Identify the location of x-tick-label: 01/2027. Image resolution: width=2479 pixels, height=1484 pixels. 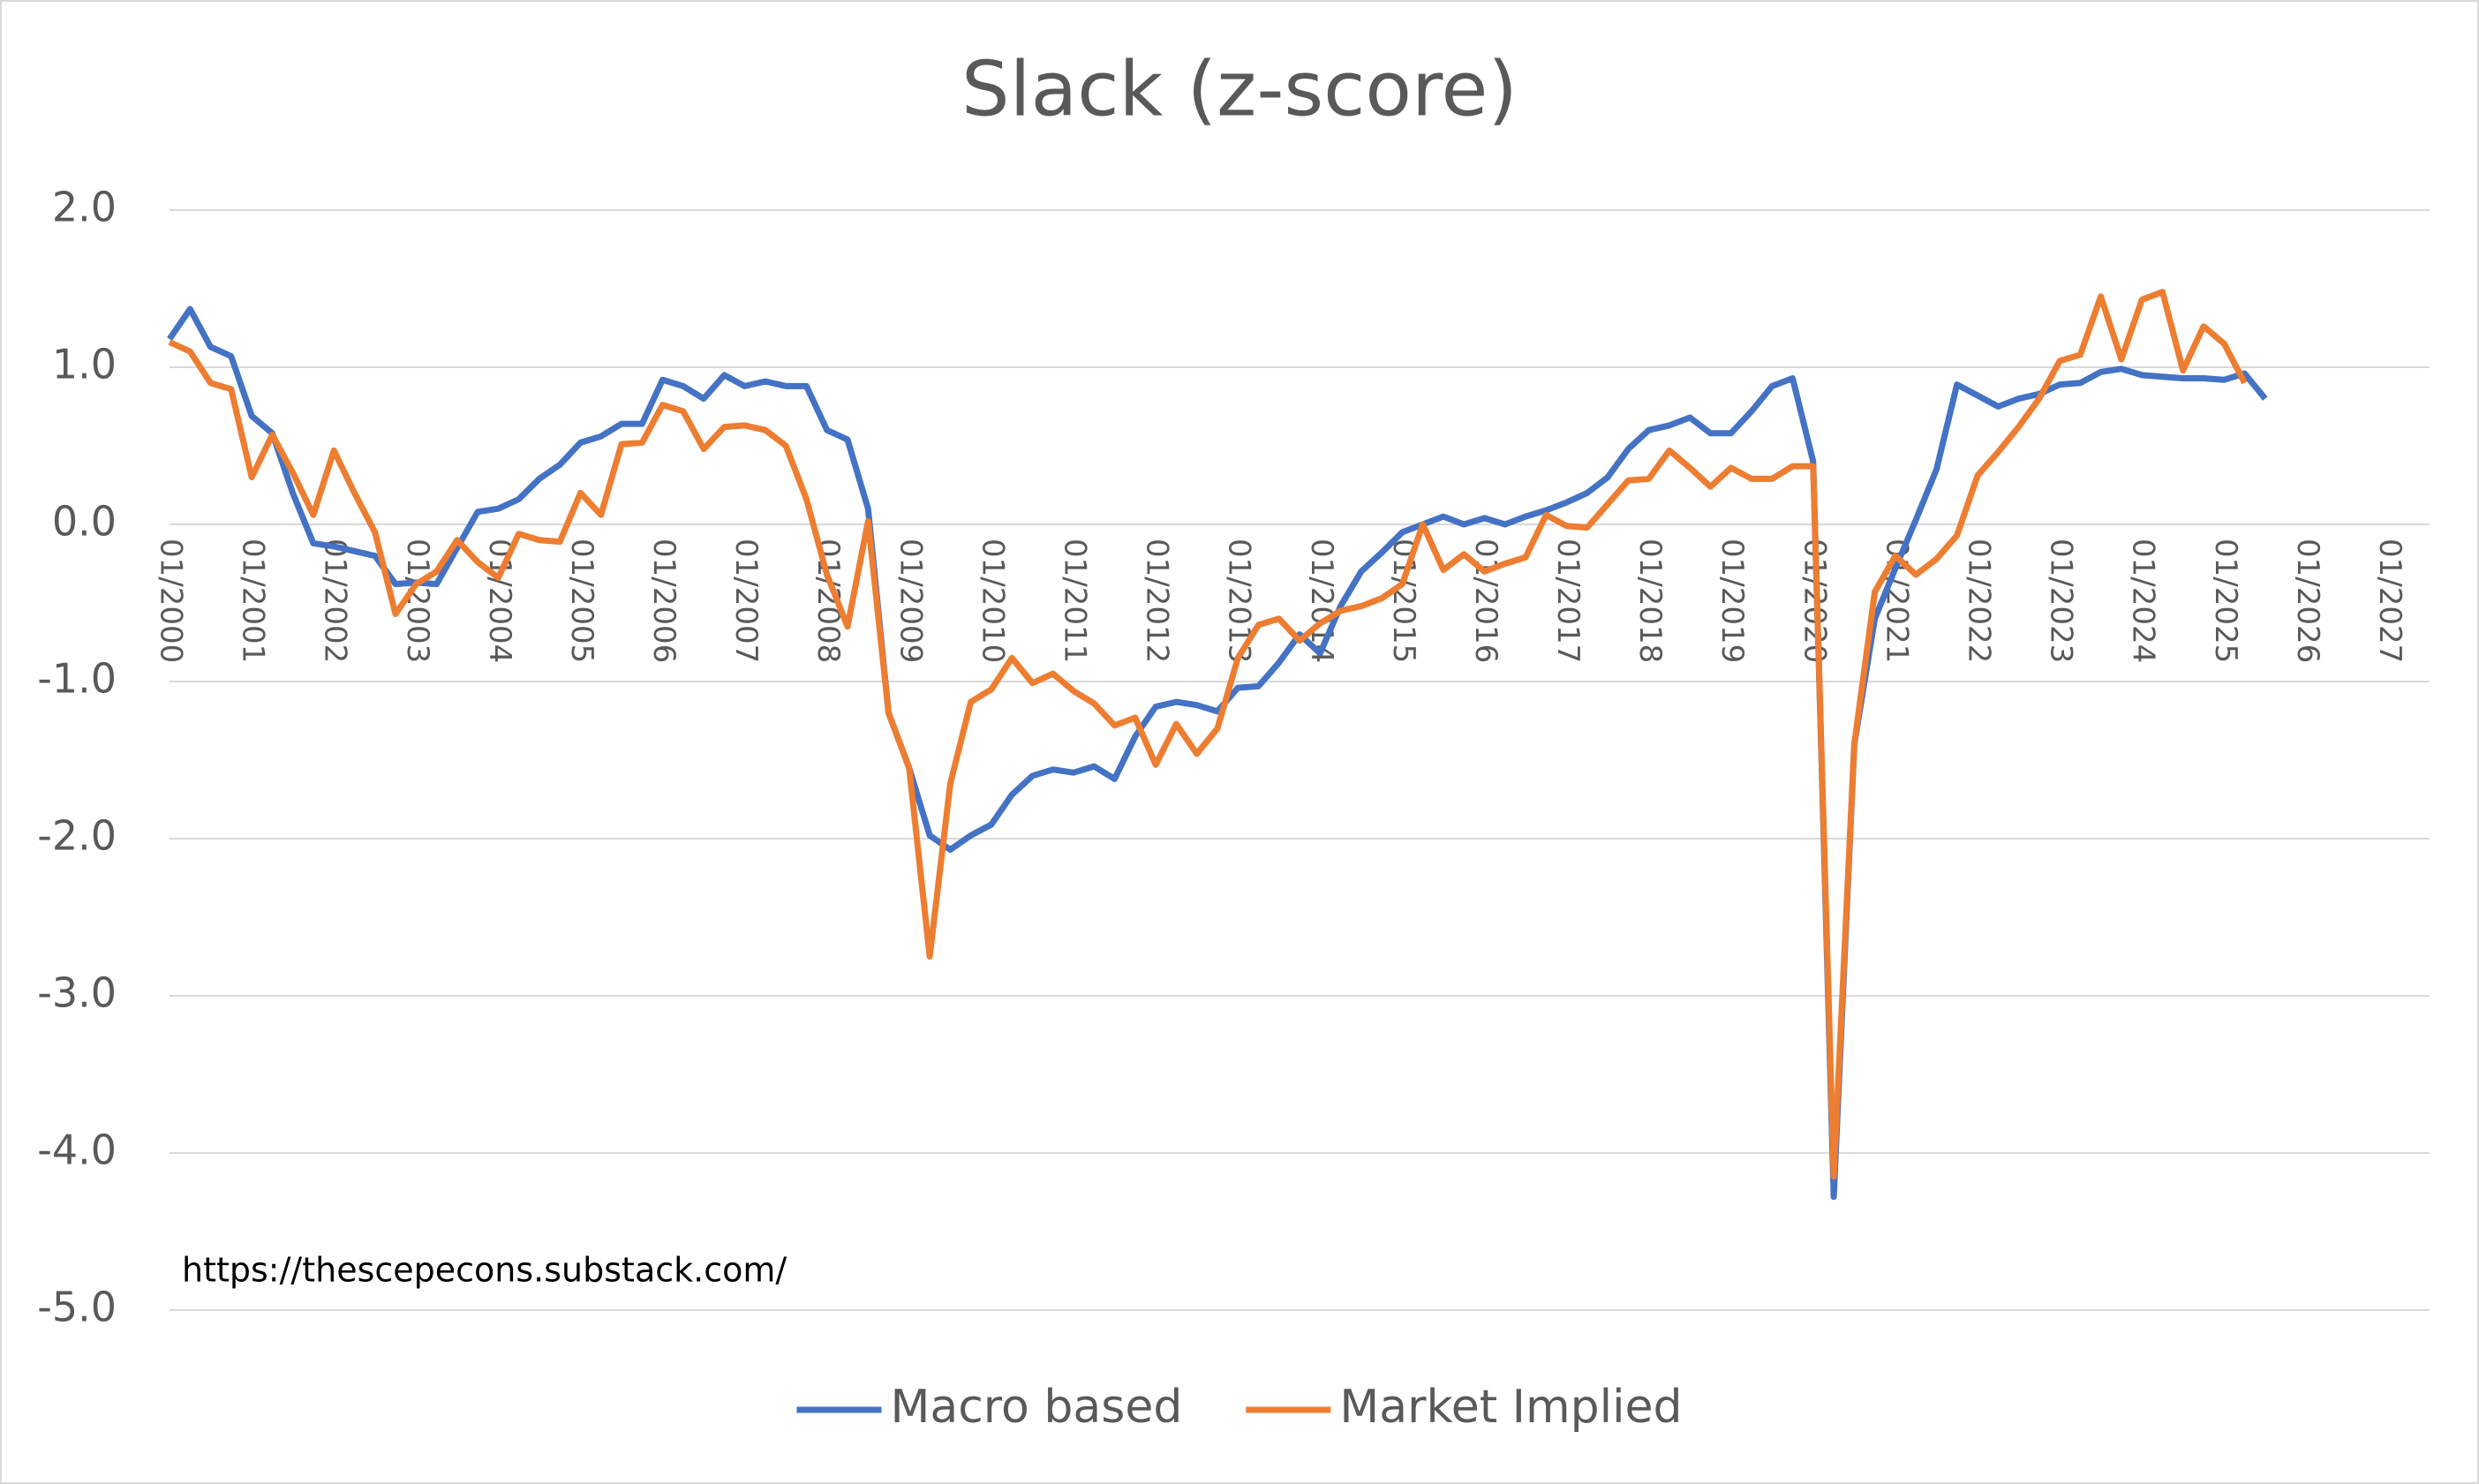
(2389, 601).